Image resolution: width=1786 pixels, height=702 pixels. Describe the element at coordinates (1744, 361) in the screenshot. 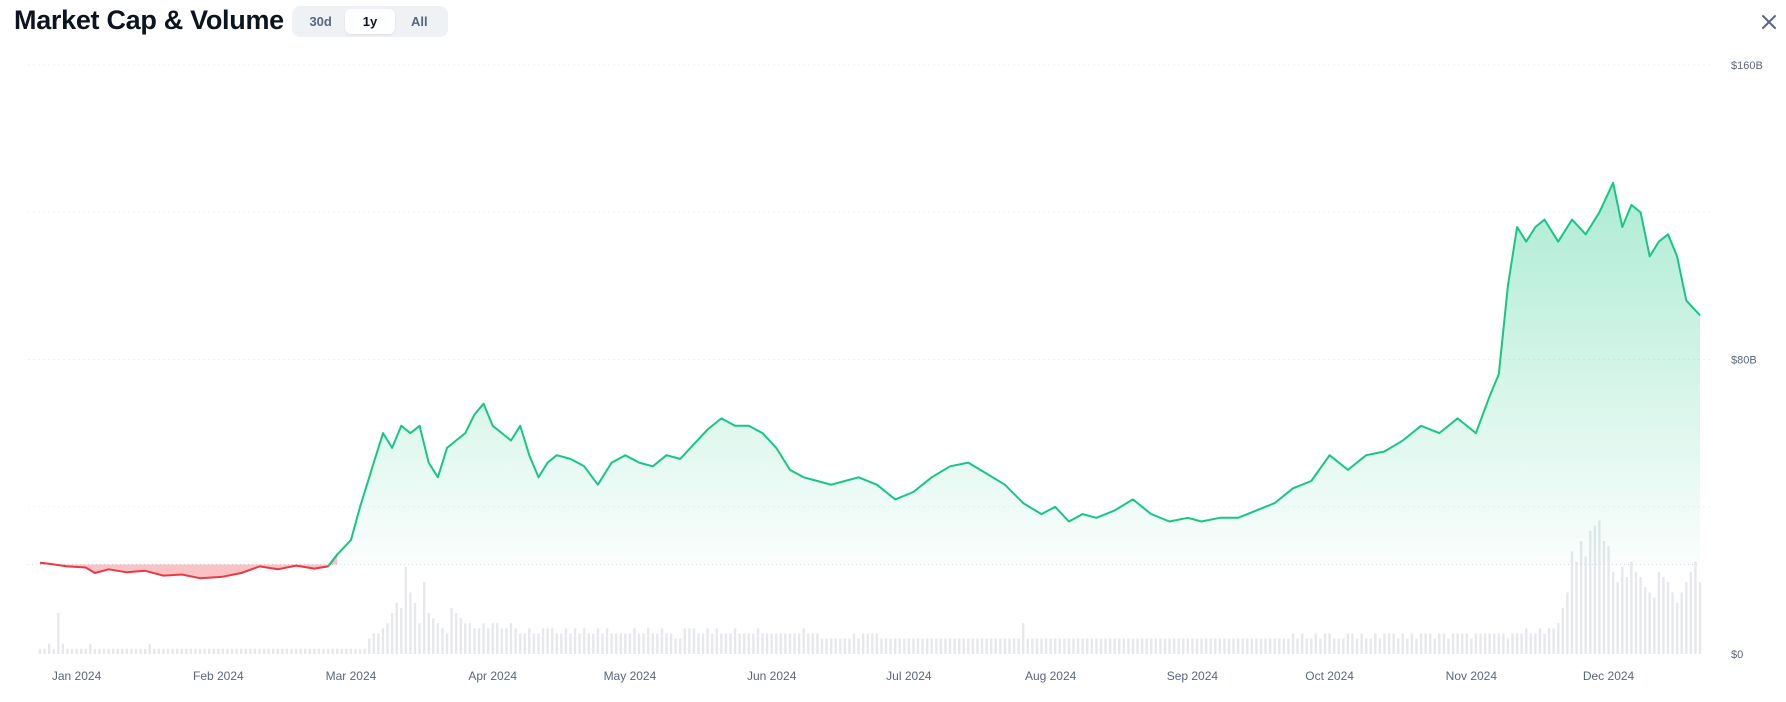

I see `y-tick-label: $80B` at that location.